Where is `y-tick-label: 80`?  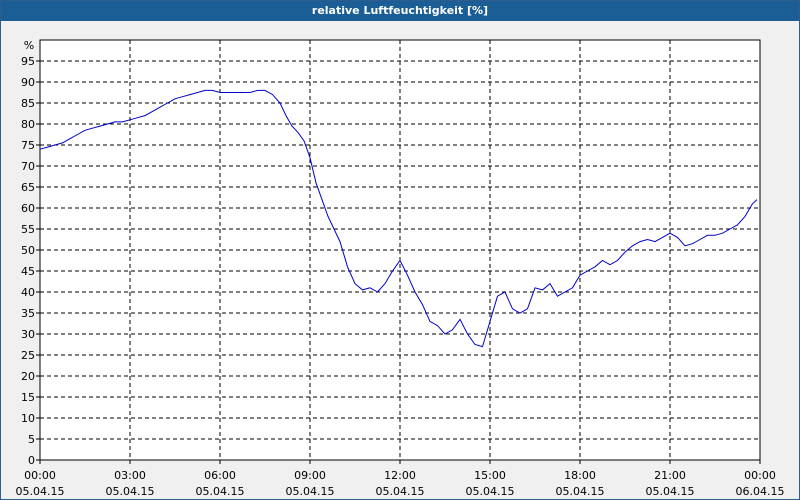
y-tick-label: 80 is located at coordinates (28, 124).